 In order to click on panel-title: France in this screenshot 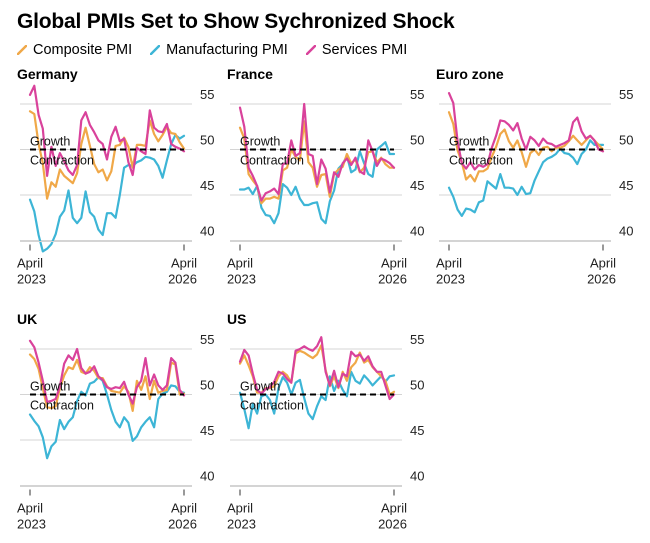, I will do `click(250, 74)`.